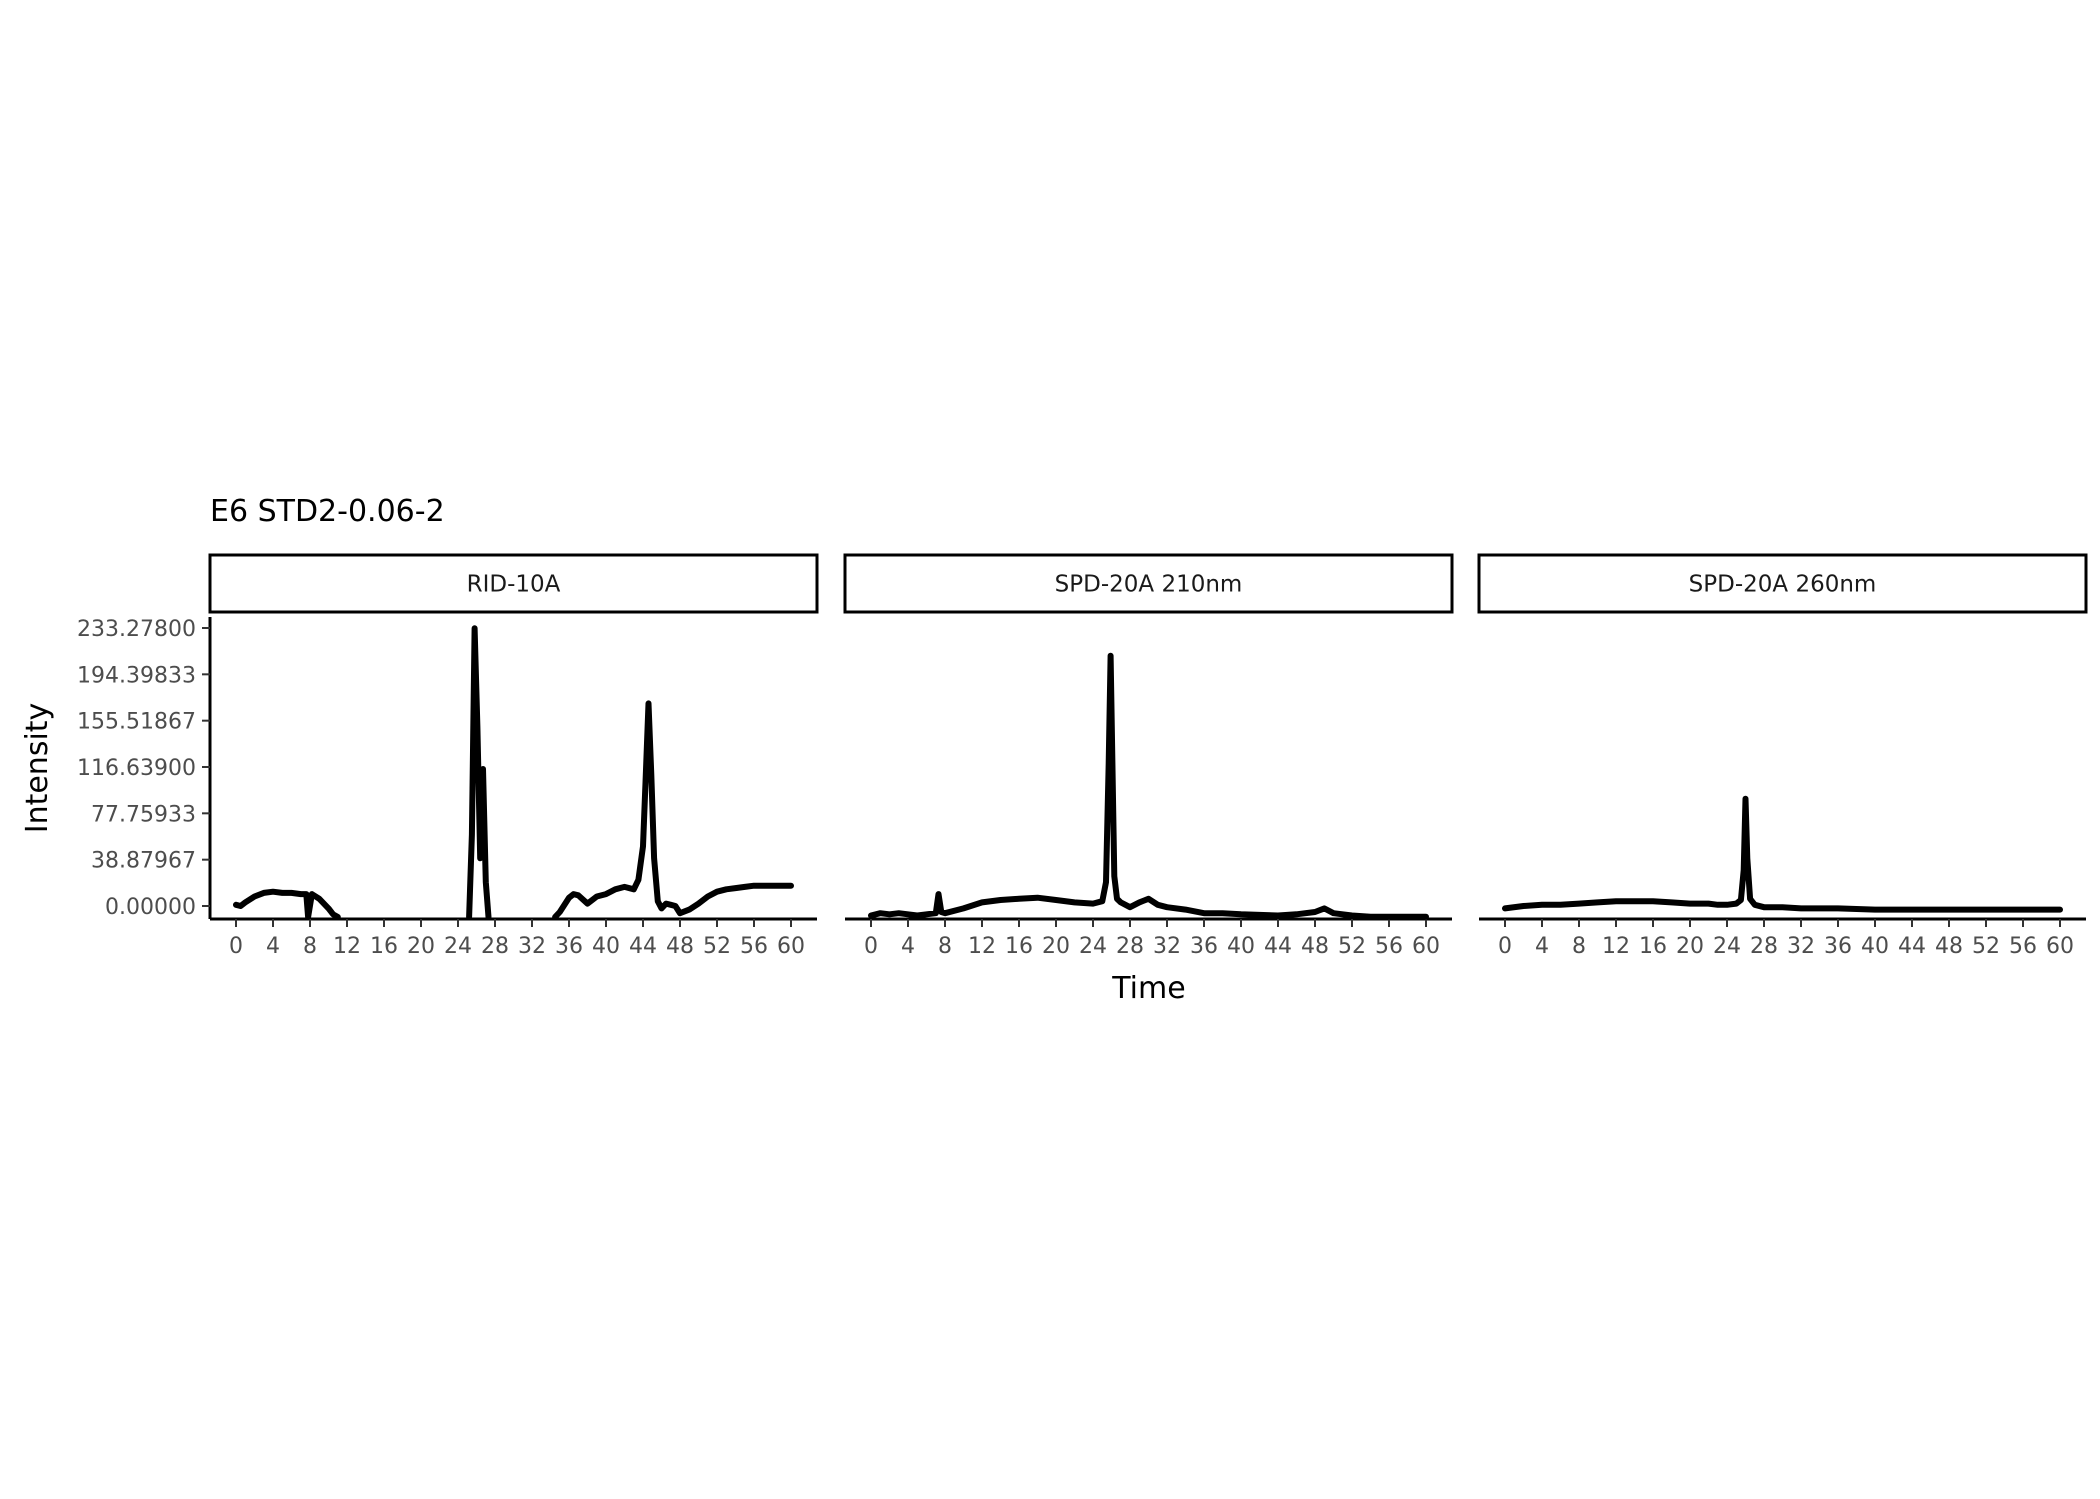 This screenshot has height=1499, width=2100. I want to click on y-tick-label: 194.39833, so click(136, 675).